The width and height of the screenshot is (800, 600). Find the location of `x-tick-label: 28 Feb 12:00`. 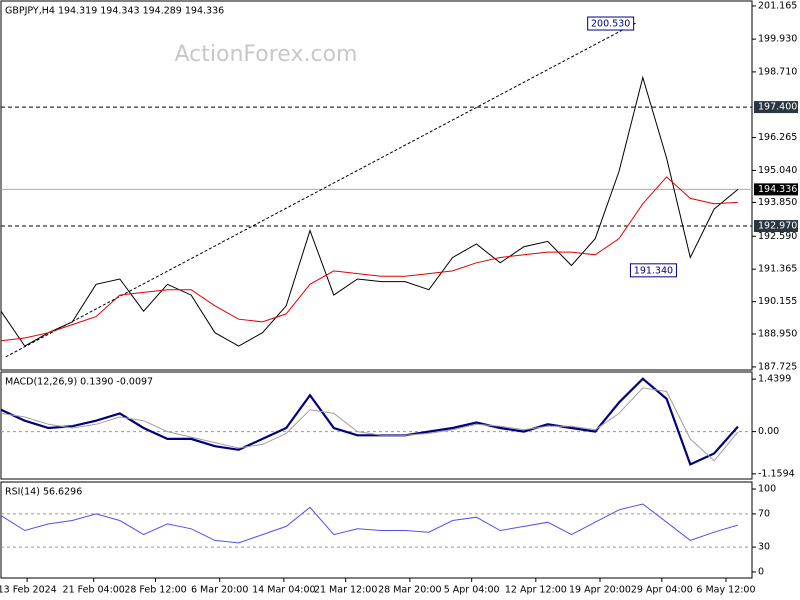

x-tick-label: 28 Feb 12:00 is located at coordinates (155, 590).